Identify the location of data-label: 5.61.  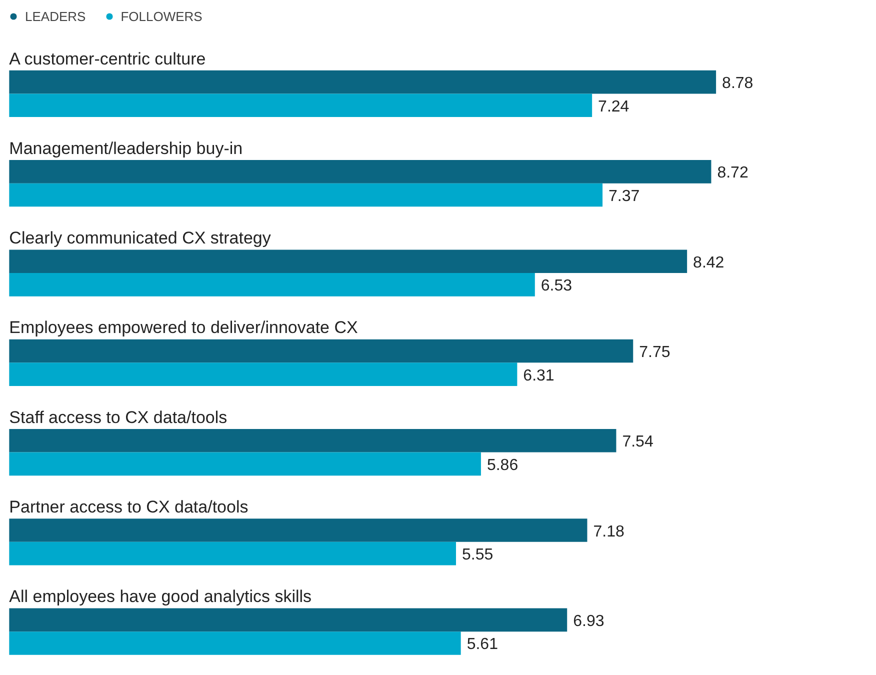
(482, 645).